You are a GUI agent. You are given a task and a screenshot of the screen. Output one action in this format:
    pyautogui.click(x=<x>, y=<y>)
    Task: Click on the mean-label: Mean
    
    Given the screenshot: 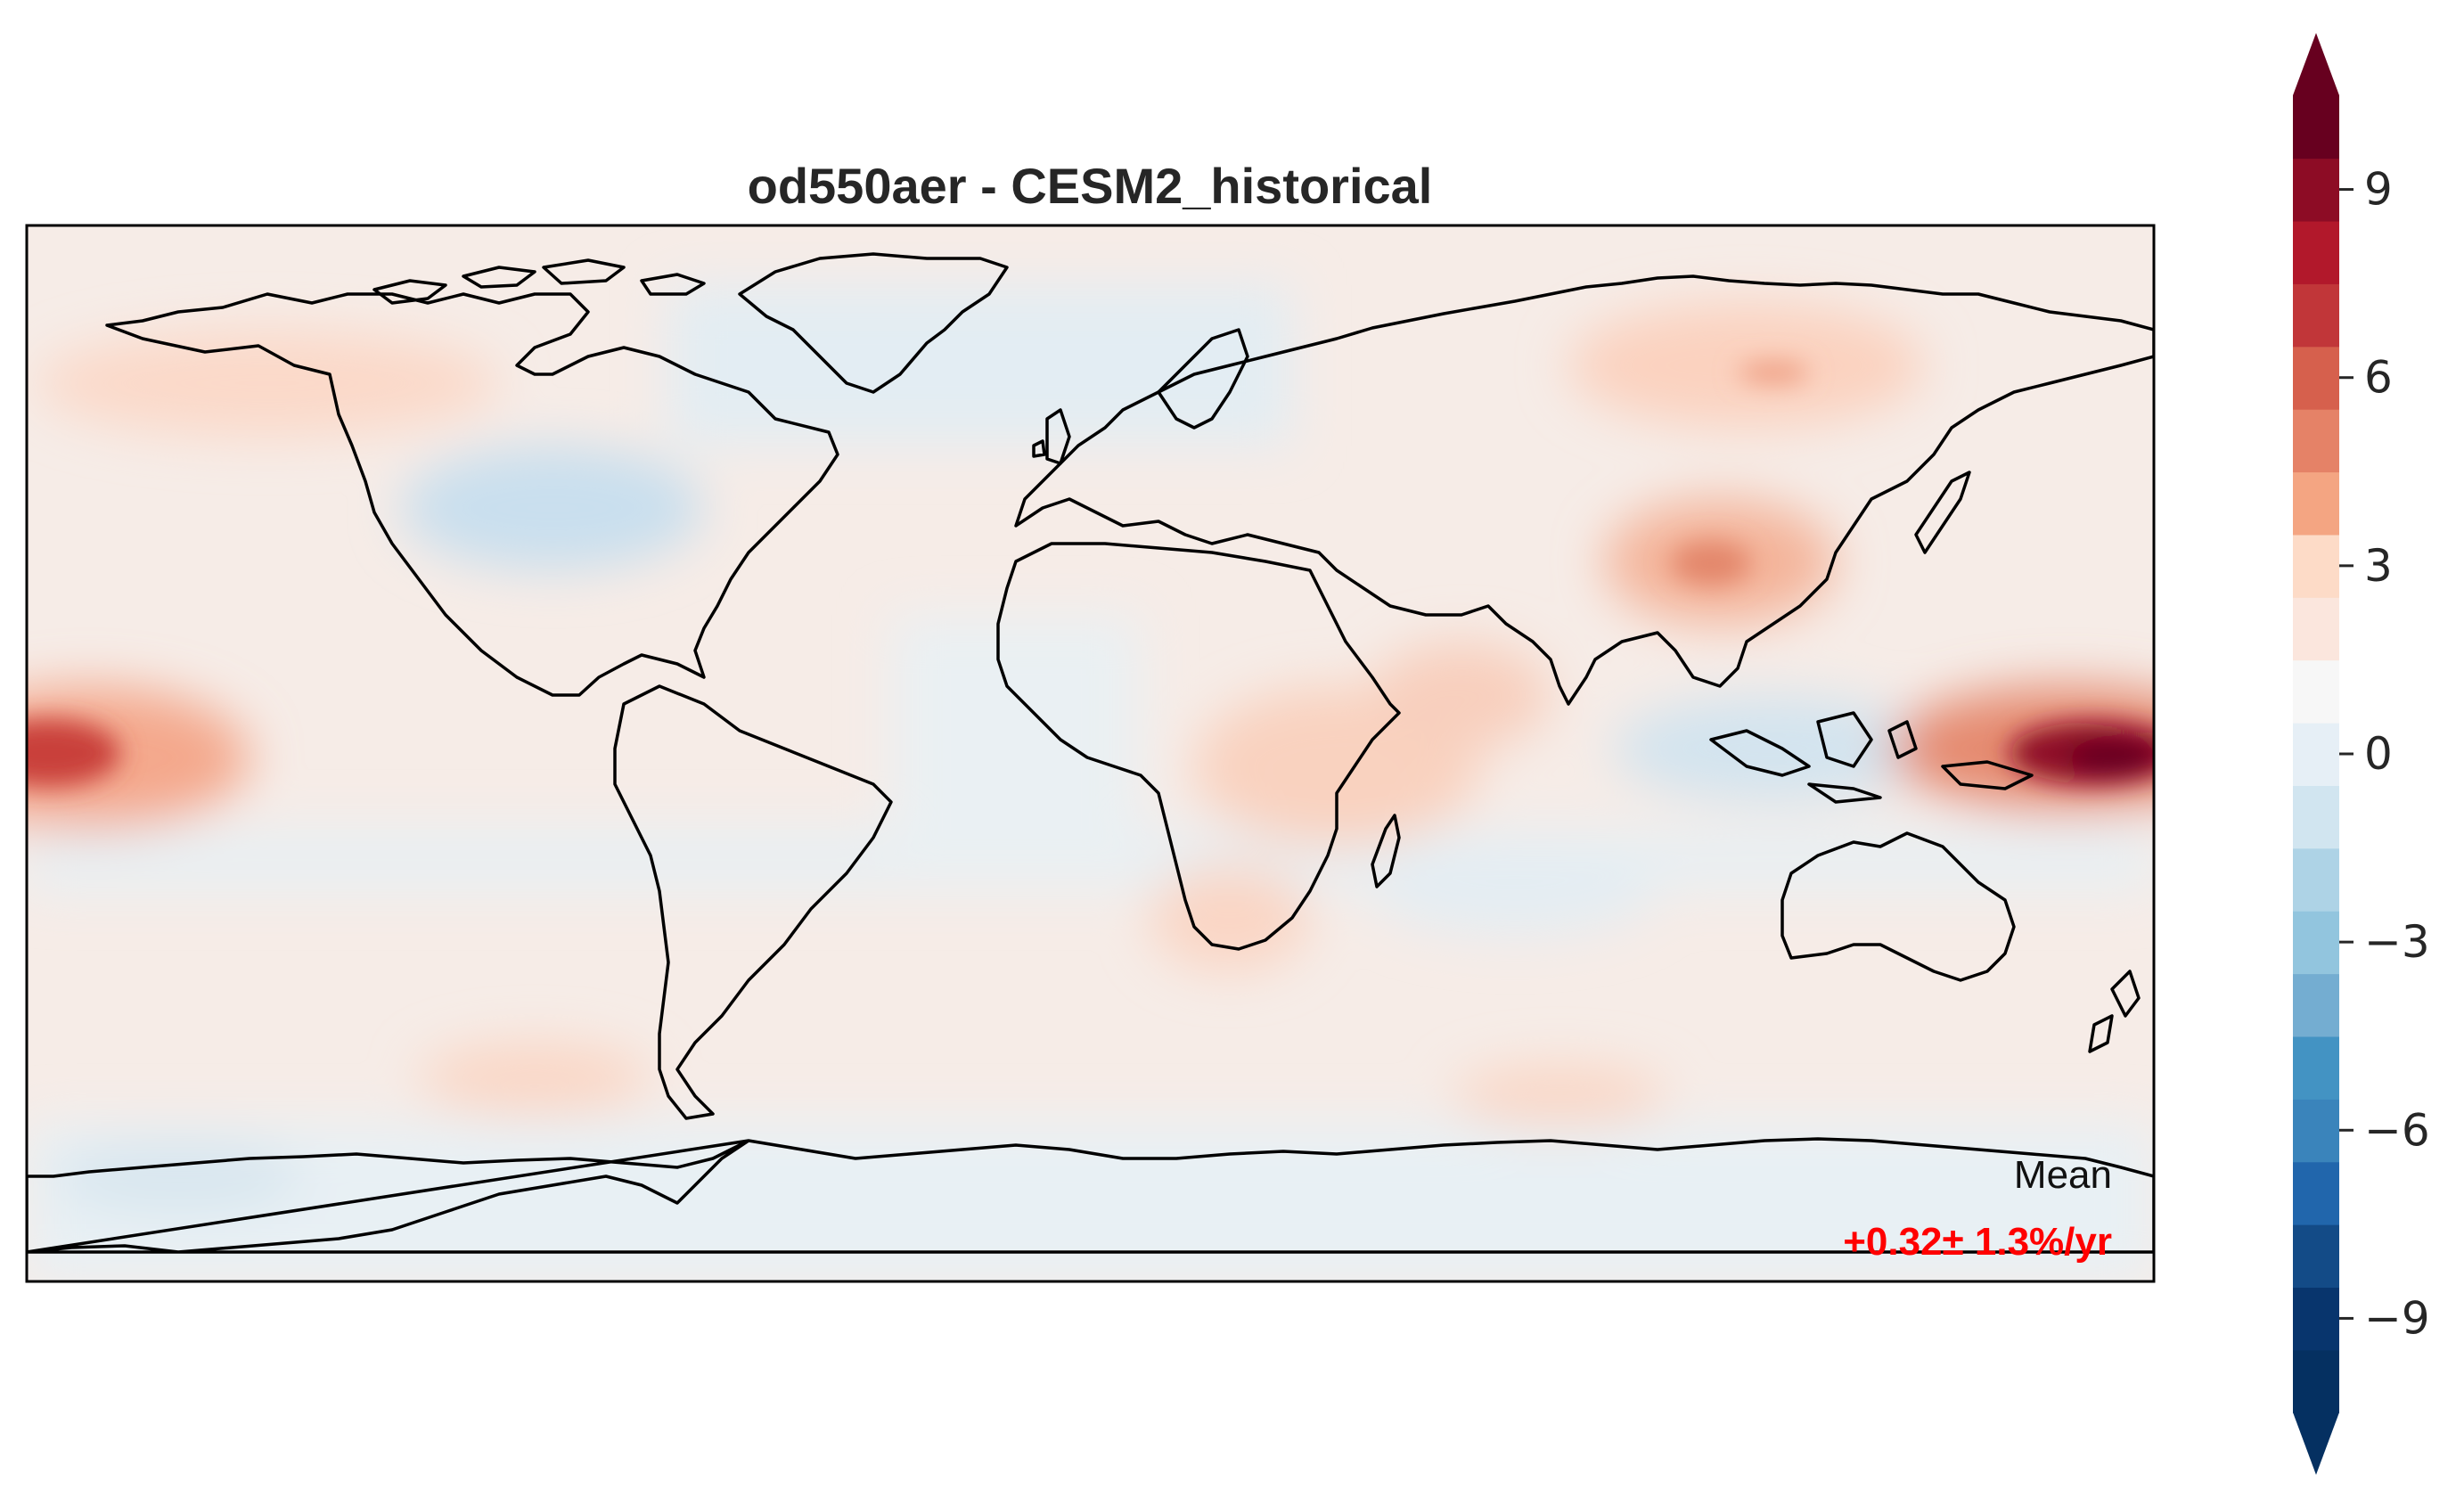 What is the action you would take?
    pyautogui.click(x=2063, y=1175)
    